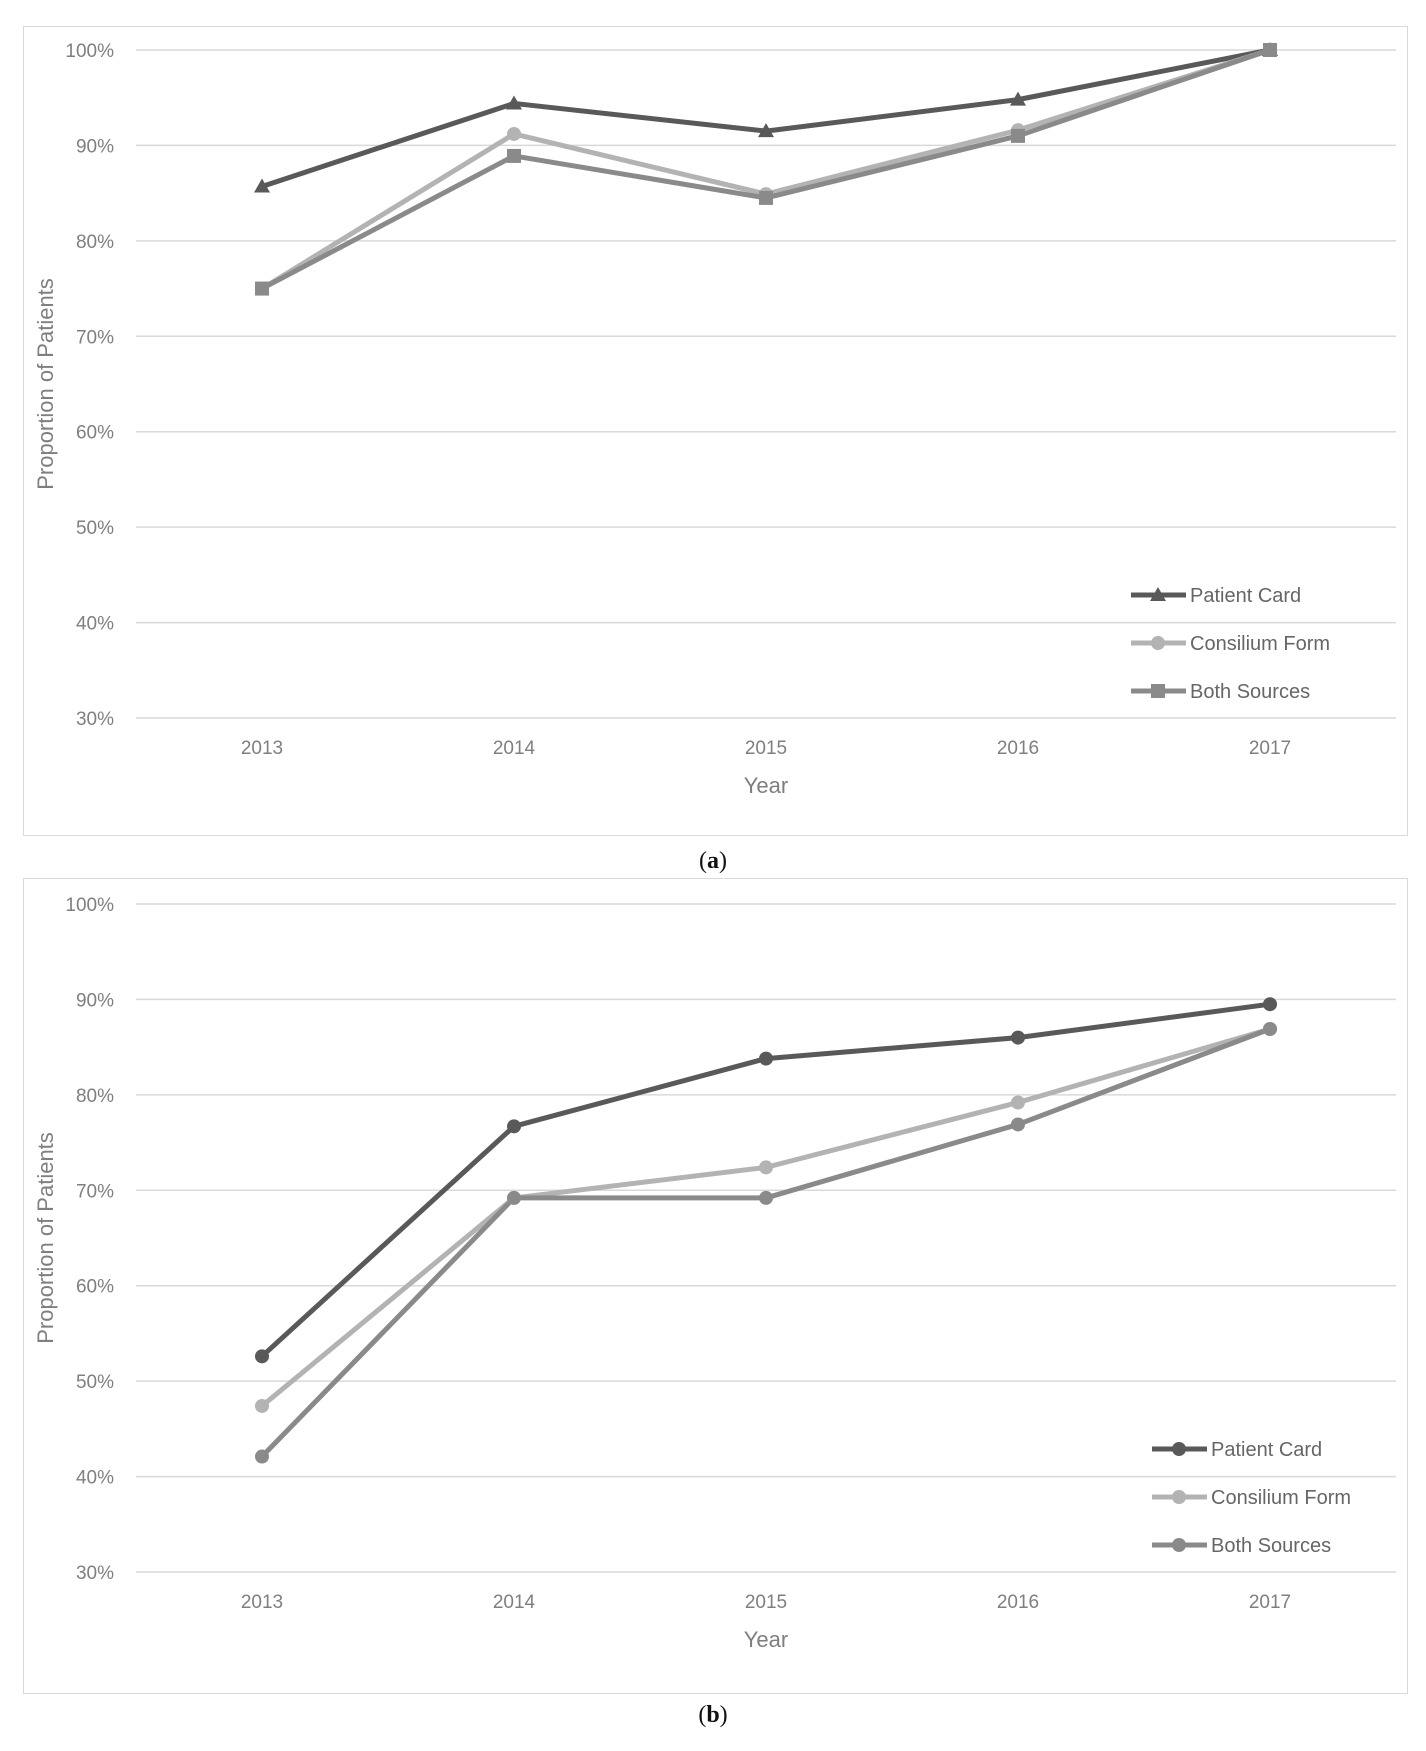 This screenshot has height=1751, width=1426. I want to click on y-tick-label-a-50: 50%, so click(95, 528).